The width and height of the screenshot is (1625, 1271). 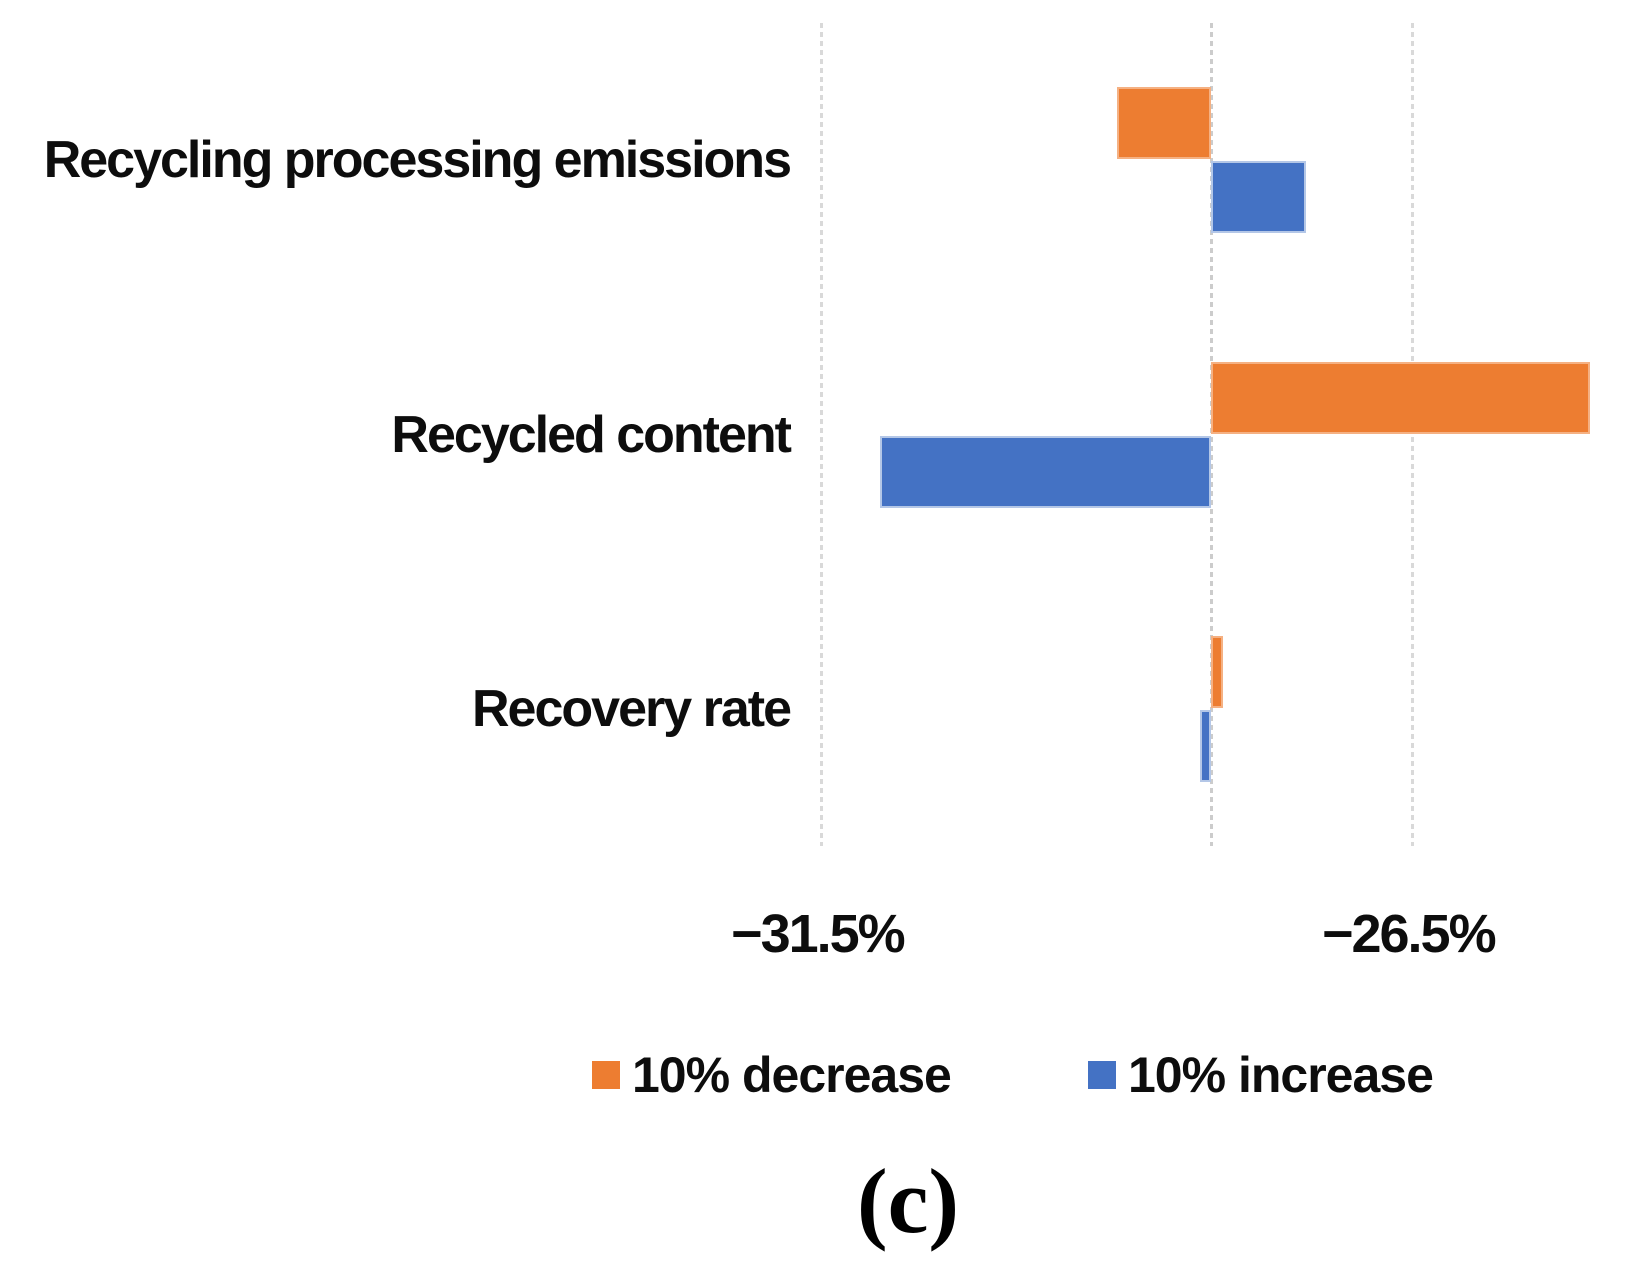 I want to click on legend-label: 10% increase, so click(x=1281, y=1075).